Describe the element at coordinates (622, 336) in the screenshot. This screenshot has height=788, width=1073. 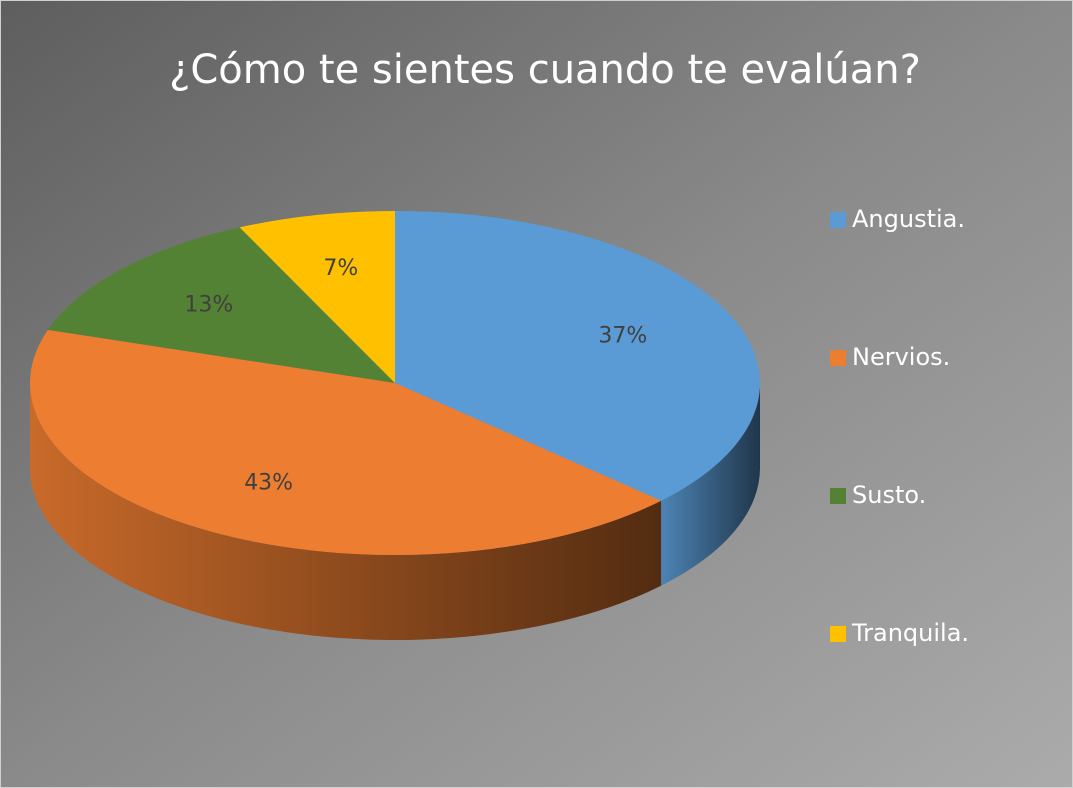
I see `data-label: 37%` at that location.